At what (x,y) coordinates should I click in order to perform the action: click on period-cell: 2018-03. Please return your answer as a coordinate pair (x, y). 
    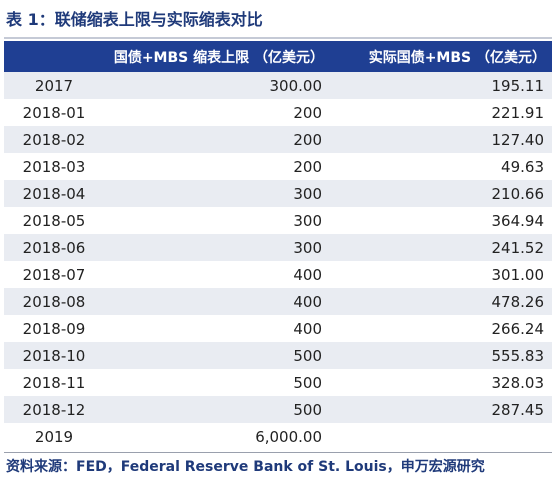
    Looking at the image, I should click on (54, 166).